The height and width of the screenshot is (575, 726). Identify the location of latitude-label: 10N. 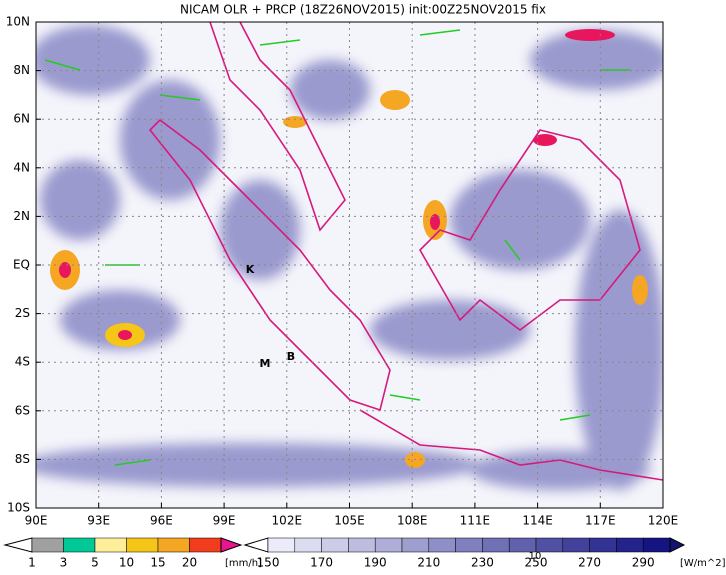
(18, 22).